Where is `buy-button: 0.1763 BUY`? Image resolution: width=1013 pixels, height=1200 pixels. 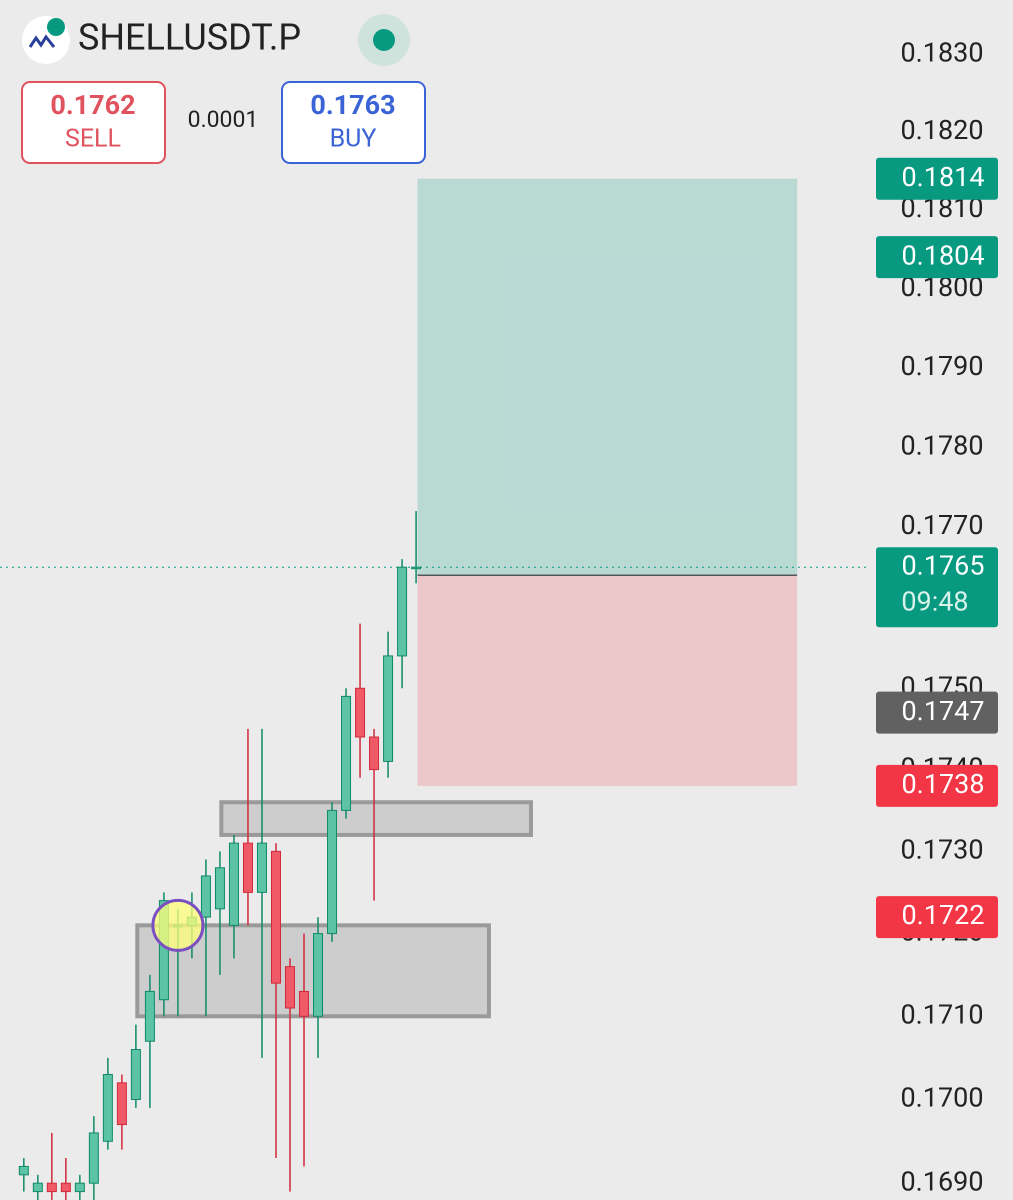
buy-button: 0.1763 BUY is located at coordinates (353, 122).